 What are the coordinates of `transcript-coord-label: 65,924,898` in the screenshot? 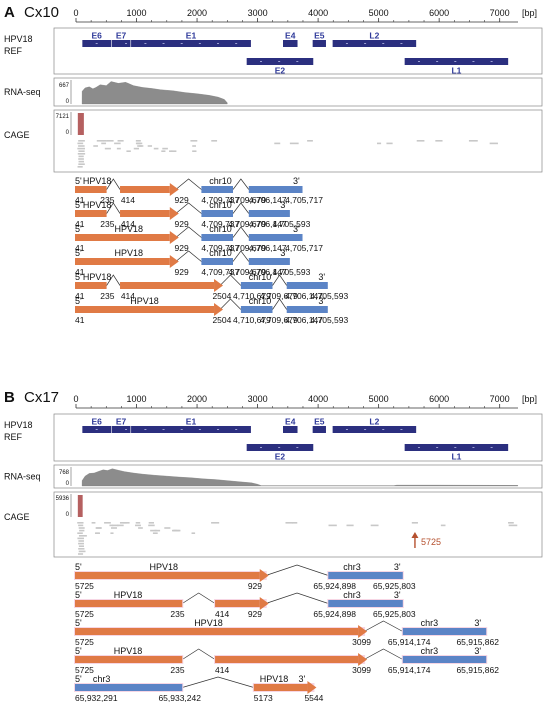 It's located at (334, 614).